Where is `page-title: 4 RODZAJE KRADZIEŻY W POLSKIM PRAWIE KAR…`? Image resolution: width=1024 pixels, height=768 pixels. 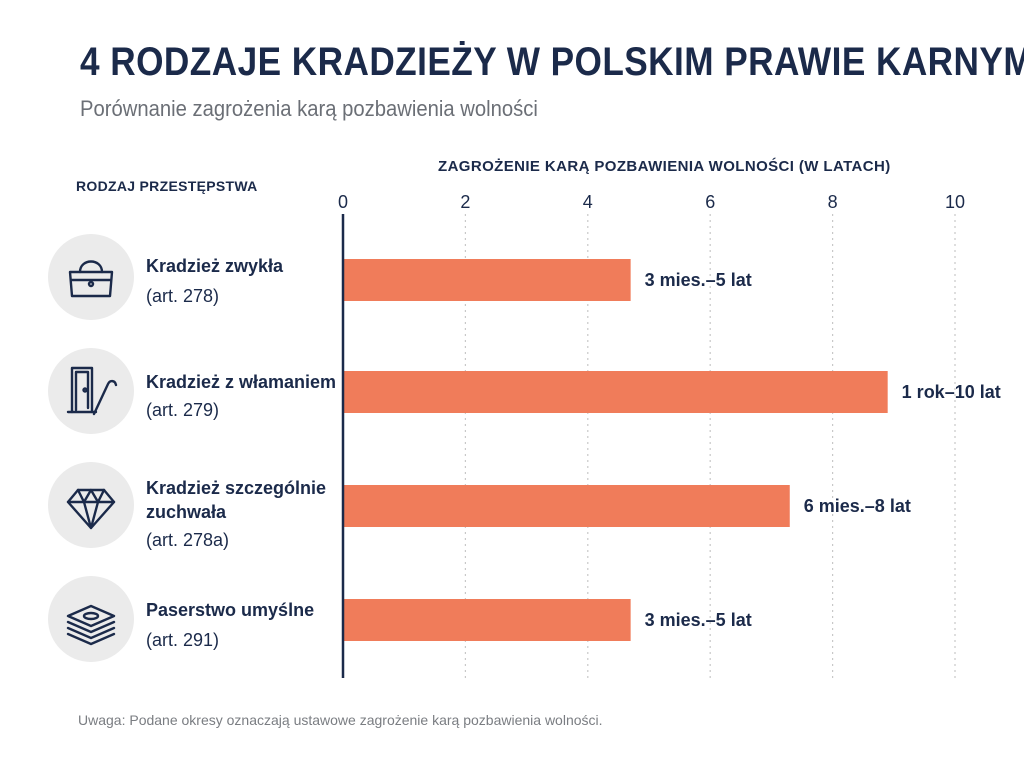 page-title: 4 RODZAJE KRADZIEŻY W POLSKIM PRAWIE KAR… is located at coordinates (552, 62).